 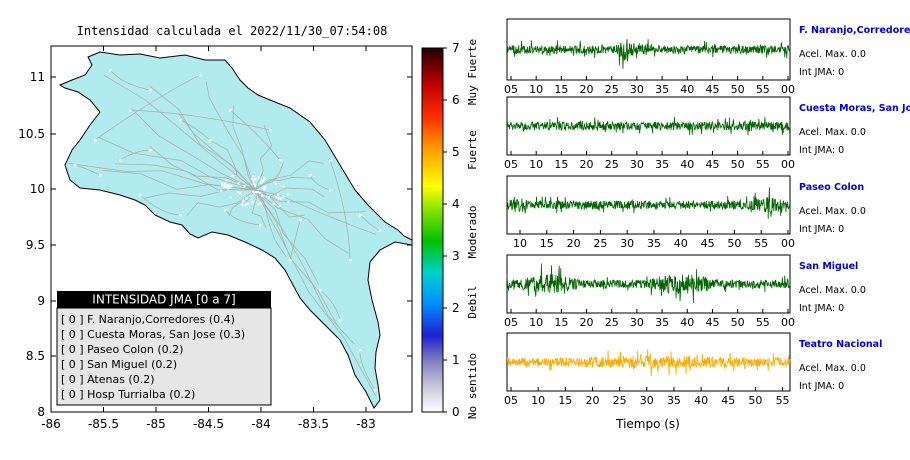 What do you see at coordinates (456, 308) in the screenshot?
I see `colorbar-tick-label: 2` at bounding box center [456, 308].